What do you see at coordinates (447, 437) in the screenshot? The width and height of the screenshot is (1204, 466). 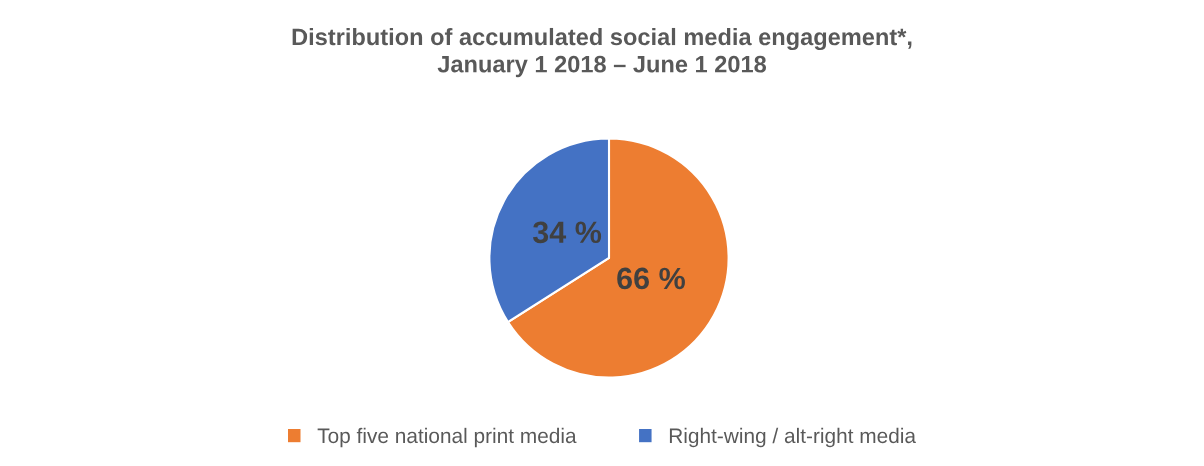 I see `legend-label: Top five national print media` at bounding box center [447, 437].